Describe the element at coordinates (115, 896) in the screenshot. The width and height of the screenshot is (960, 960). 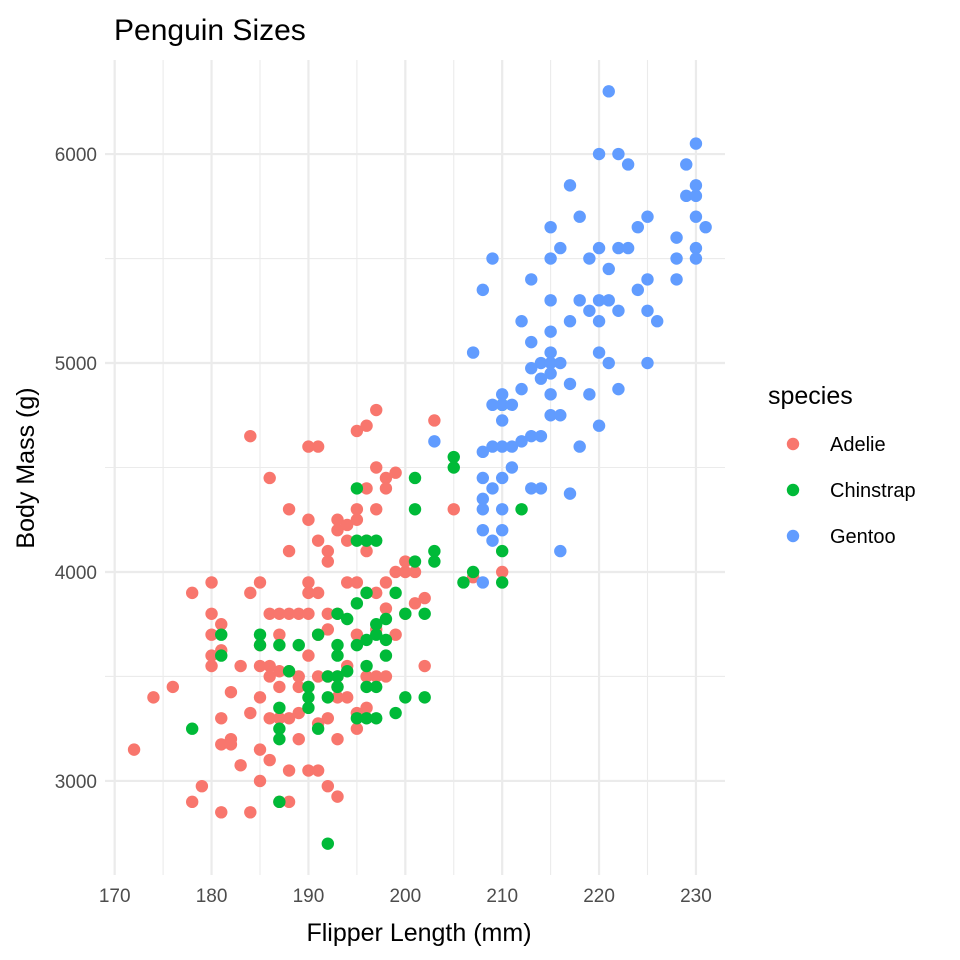
I see `x-tick-label: 170` at that location.